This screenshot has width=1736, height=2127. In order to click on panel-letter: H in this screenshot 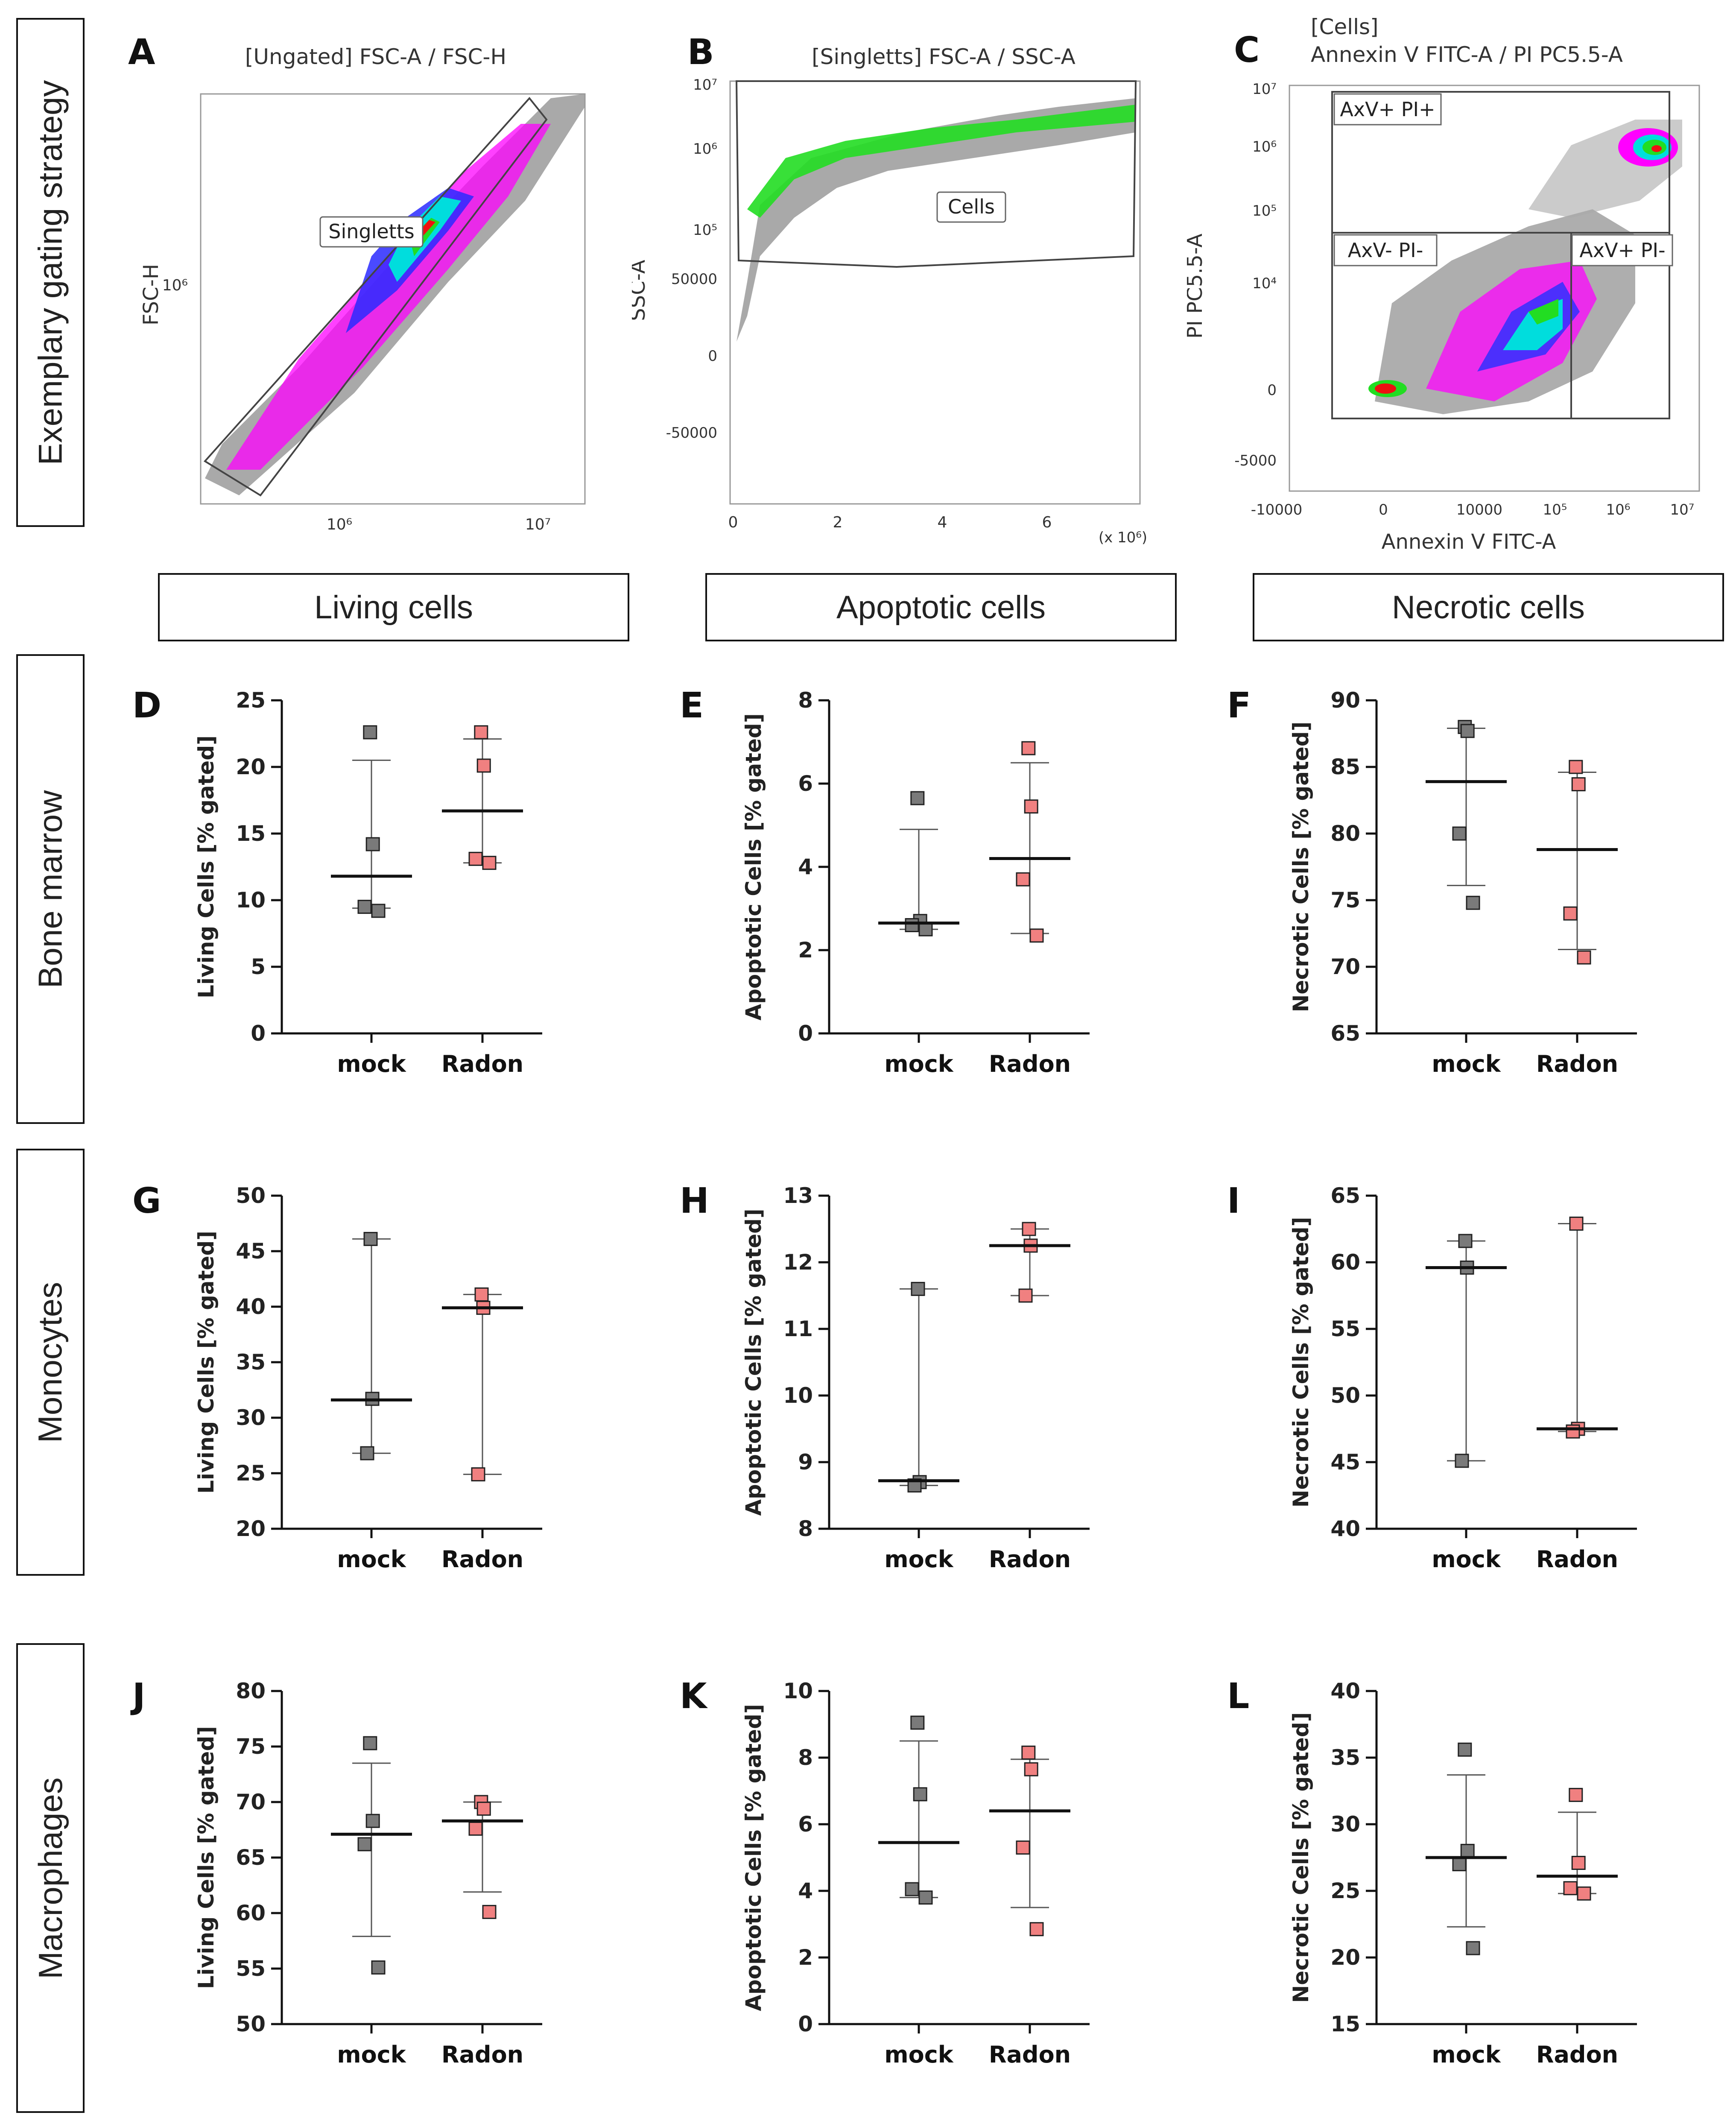, I will do `click(695, 1201)`.